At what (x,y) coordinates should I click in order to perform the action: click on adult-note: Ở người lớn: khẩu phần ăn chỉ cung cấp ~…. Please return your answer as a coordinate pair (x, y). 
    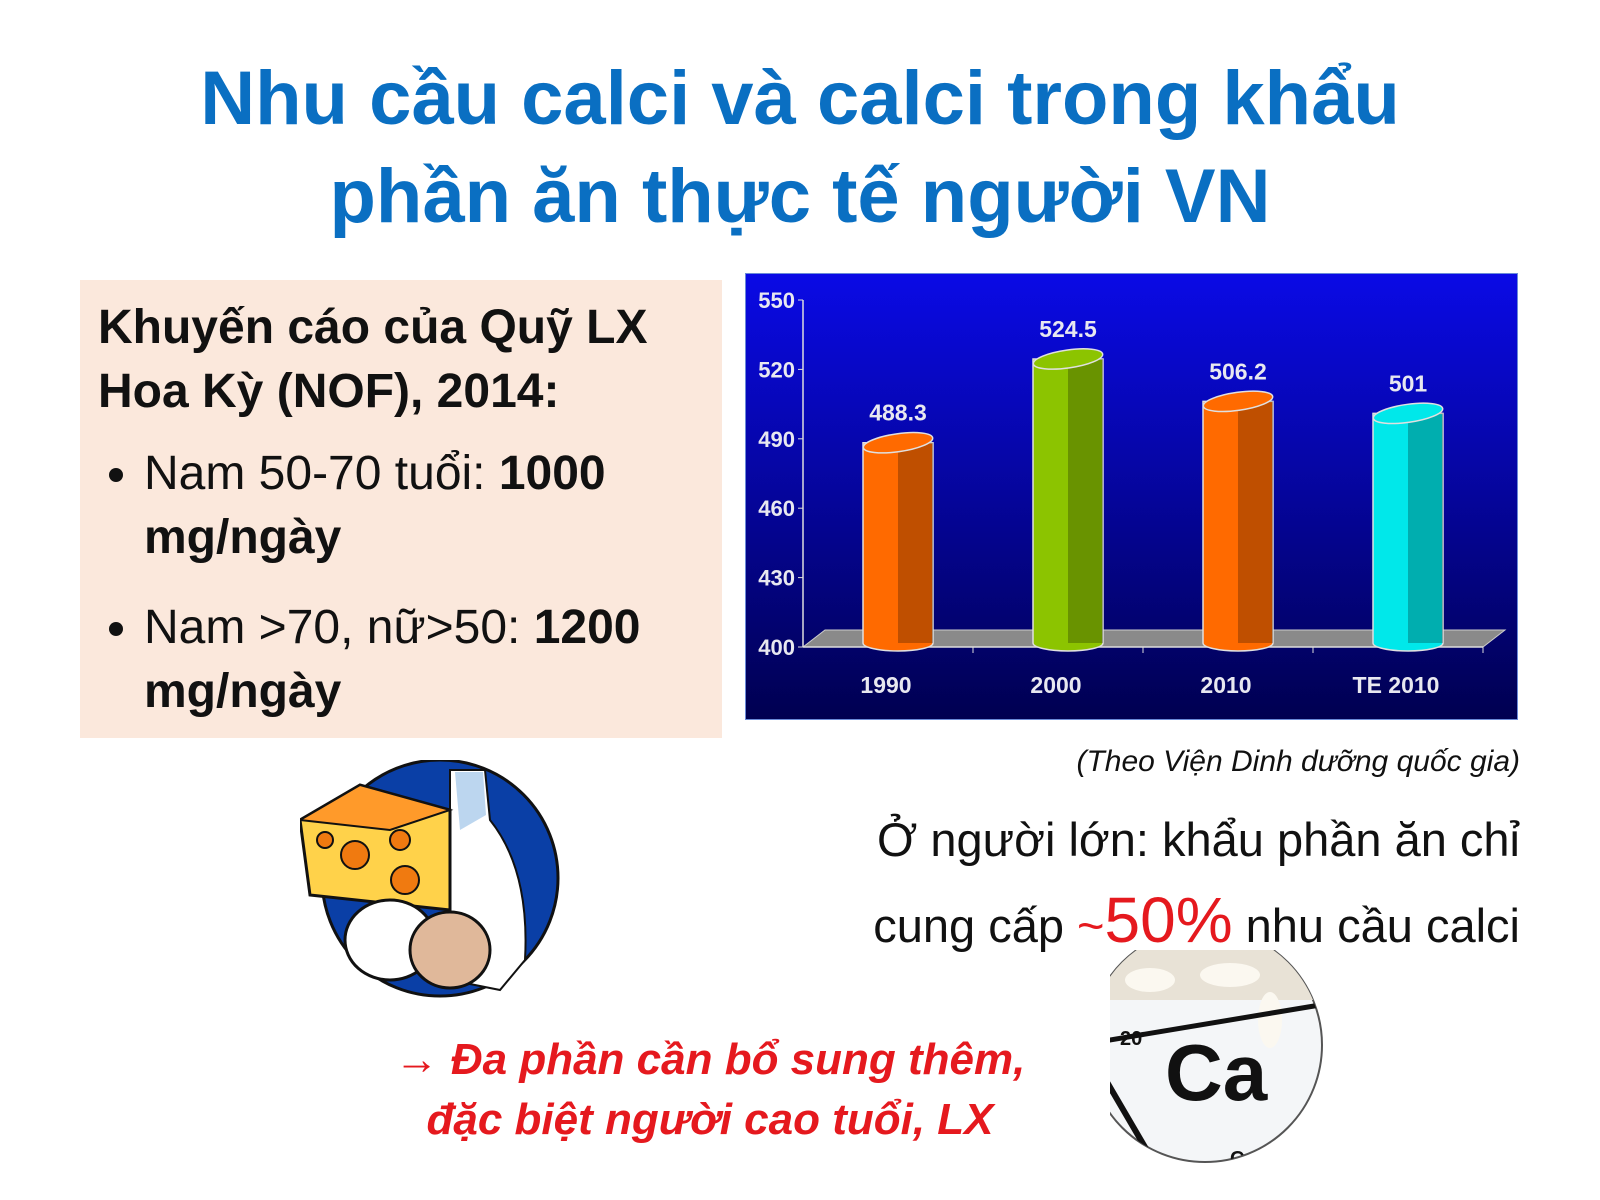
    Looking at the image, I should click on (1196, 884).